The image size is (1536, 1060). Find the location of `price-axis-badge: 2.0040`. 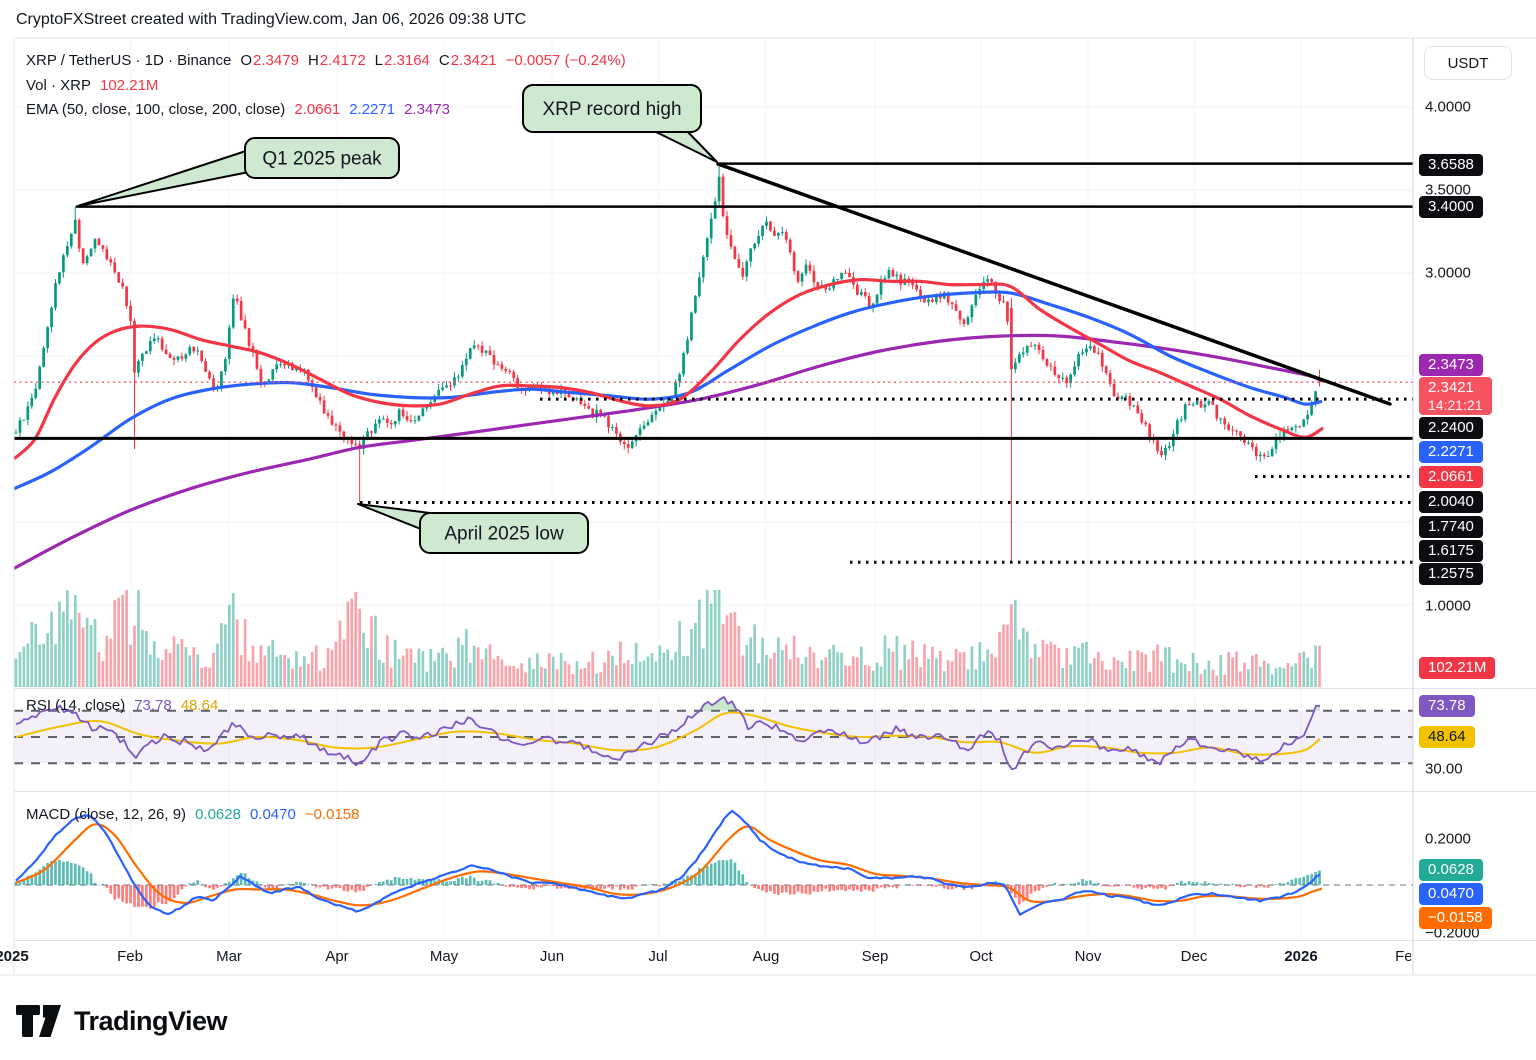

price-axis-badge: 2.0040 is located at coordinates (1451, 502).